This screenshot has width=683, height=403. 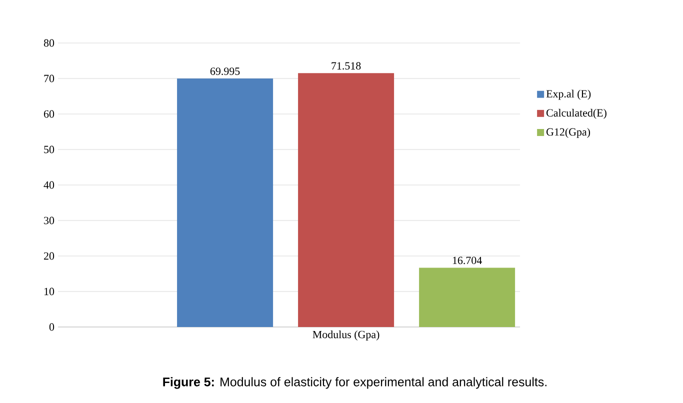 What do you see at coordinates (49, 43) in the screenshot?
I see `y-tick-label: 80` at bounding box center [49, 43].